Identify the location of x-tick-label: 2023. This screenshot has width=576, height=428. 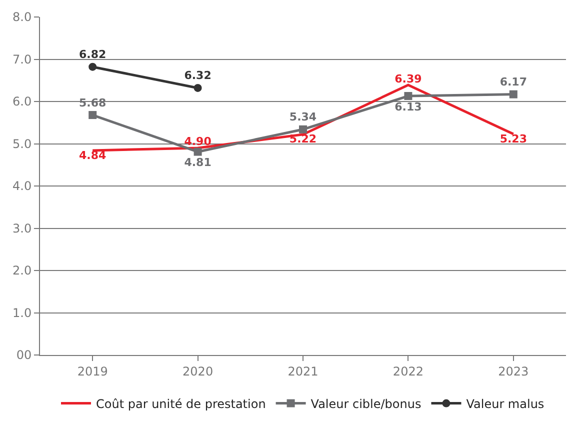
(513, 371).